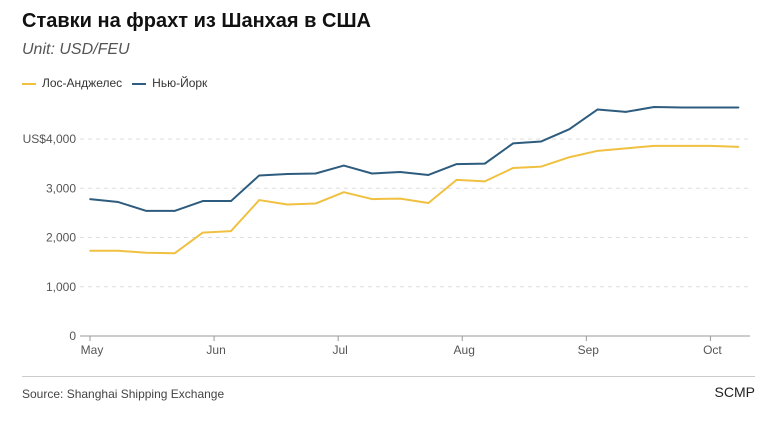  I want to click on legend: Лос-Анджелес Нью-Йорк, so click(114, 83).